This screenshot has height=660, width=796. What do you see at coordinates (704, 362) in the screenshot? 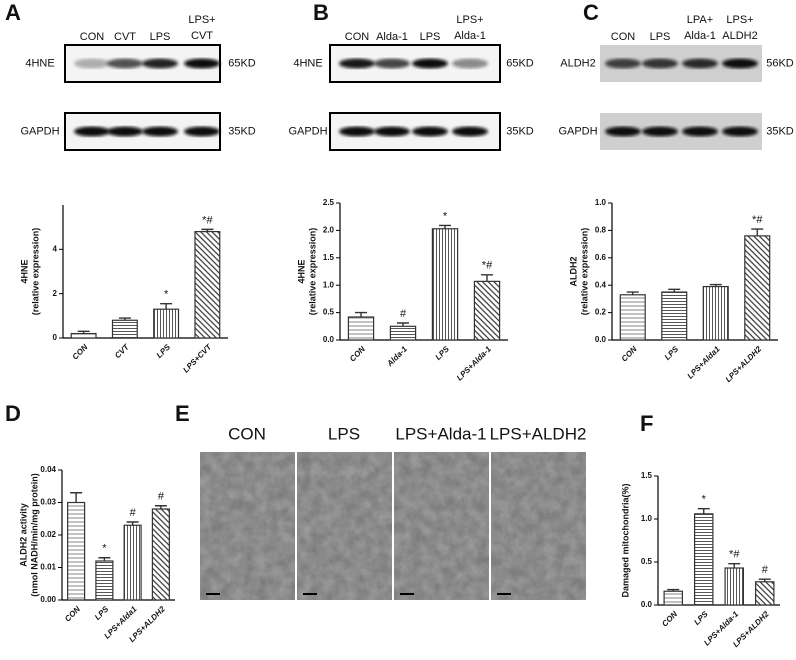
I see `x-tick-label: LPS+Alda1` at bounding box center [704, 362].